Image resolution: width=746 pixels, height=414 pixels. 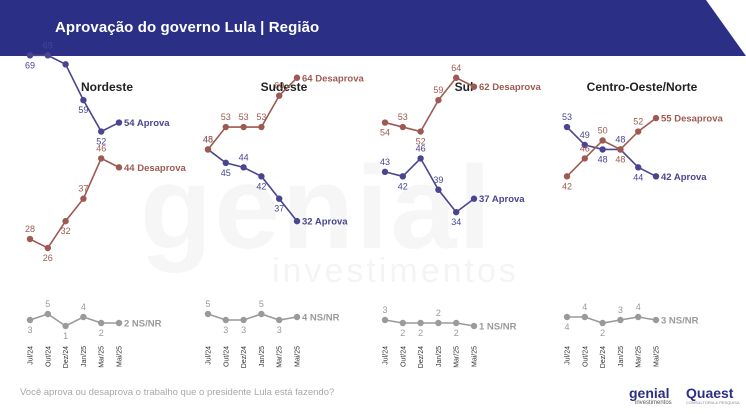 I want to click on end-label-ns-nr: 1 NS/NR, so click(x=498, y=327).